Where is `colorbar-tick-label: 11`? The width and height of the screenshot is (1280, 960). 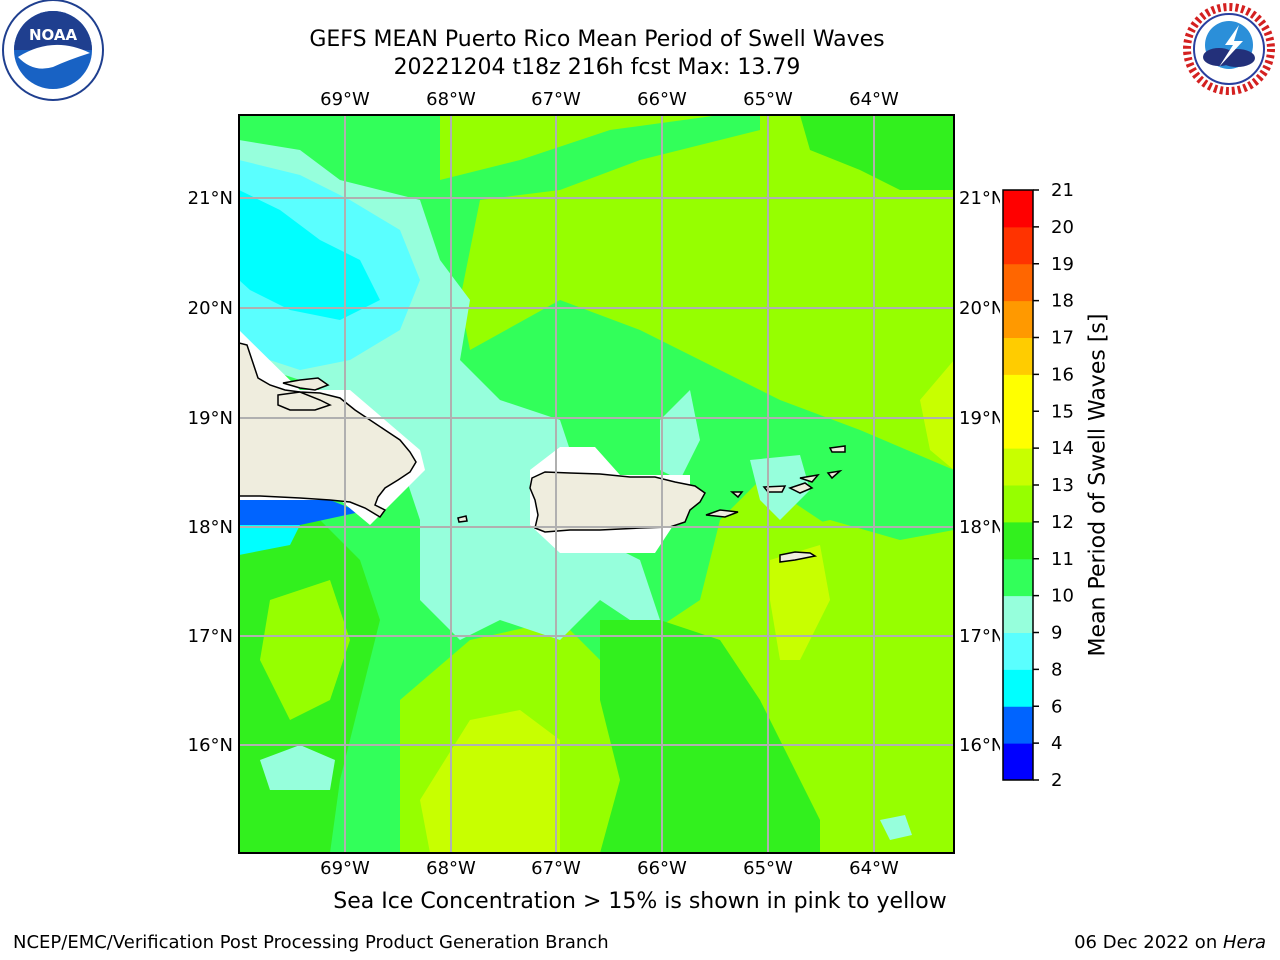 colorbar-tick-label: 11 is located at coordinates (1062, 559).